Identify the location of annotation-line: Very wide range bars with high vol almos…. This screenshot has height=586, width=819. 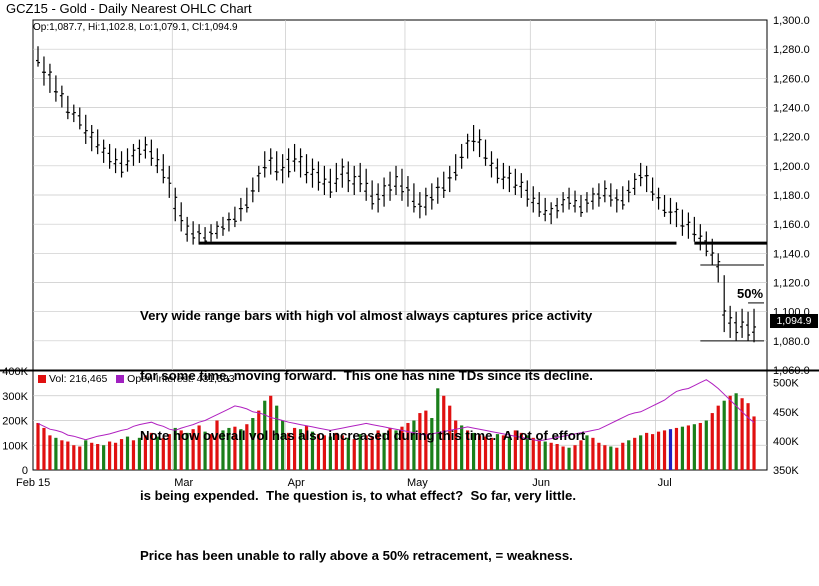
(366, 315).